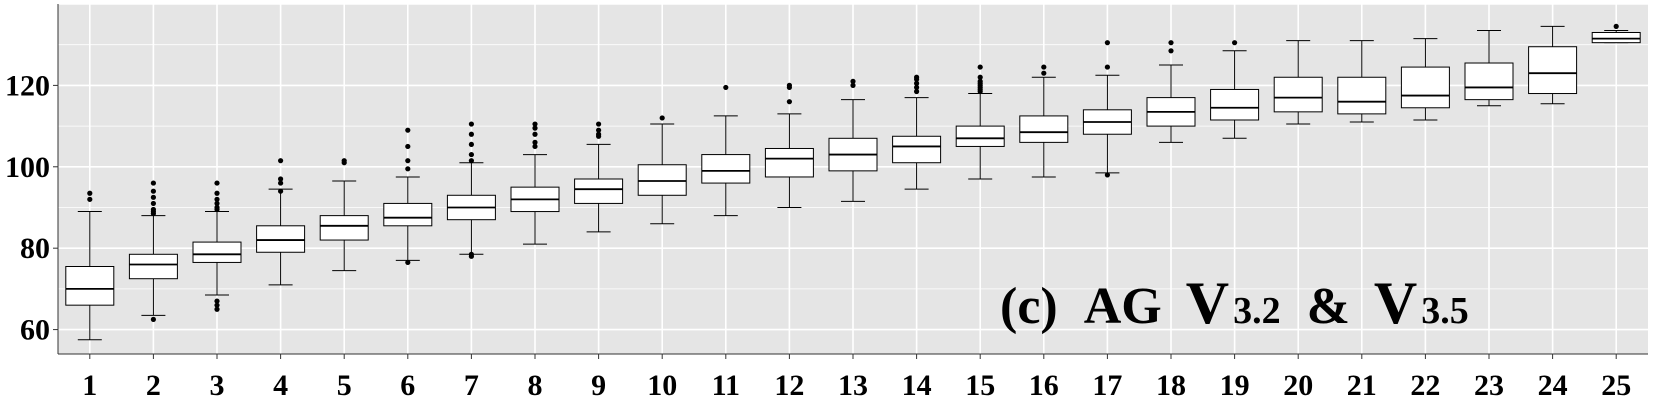  I want to click on annotation-ag: AG, so click(1123, 306).